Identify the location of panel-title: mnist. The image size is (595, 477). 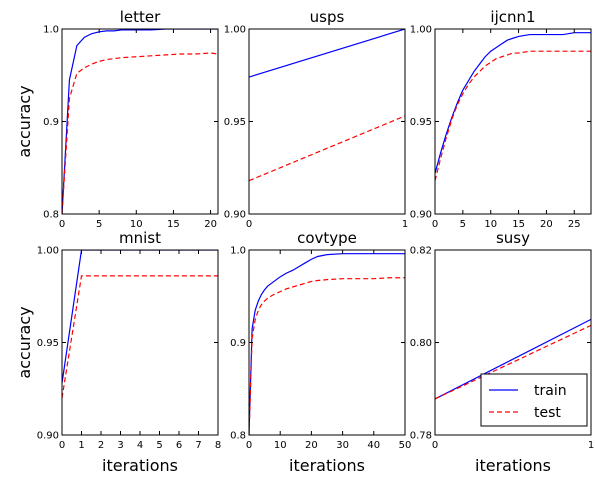
(140, 238).